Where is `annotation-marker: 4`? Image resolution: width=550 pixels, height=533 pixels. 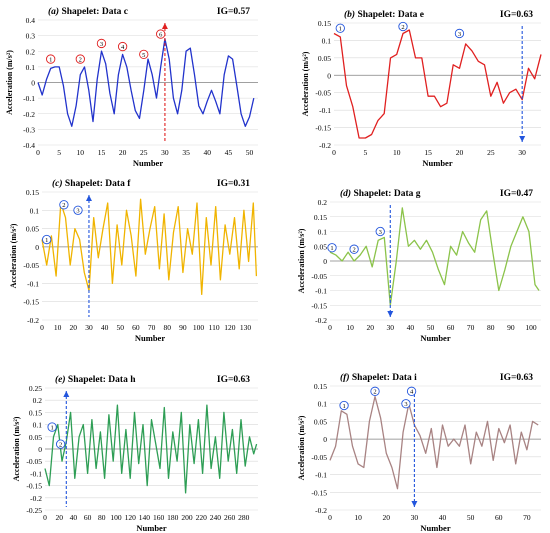
annotation-marker: 4 is located at coordinates (122, 46).